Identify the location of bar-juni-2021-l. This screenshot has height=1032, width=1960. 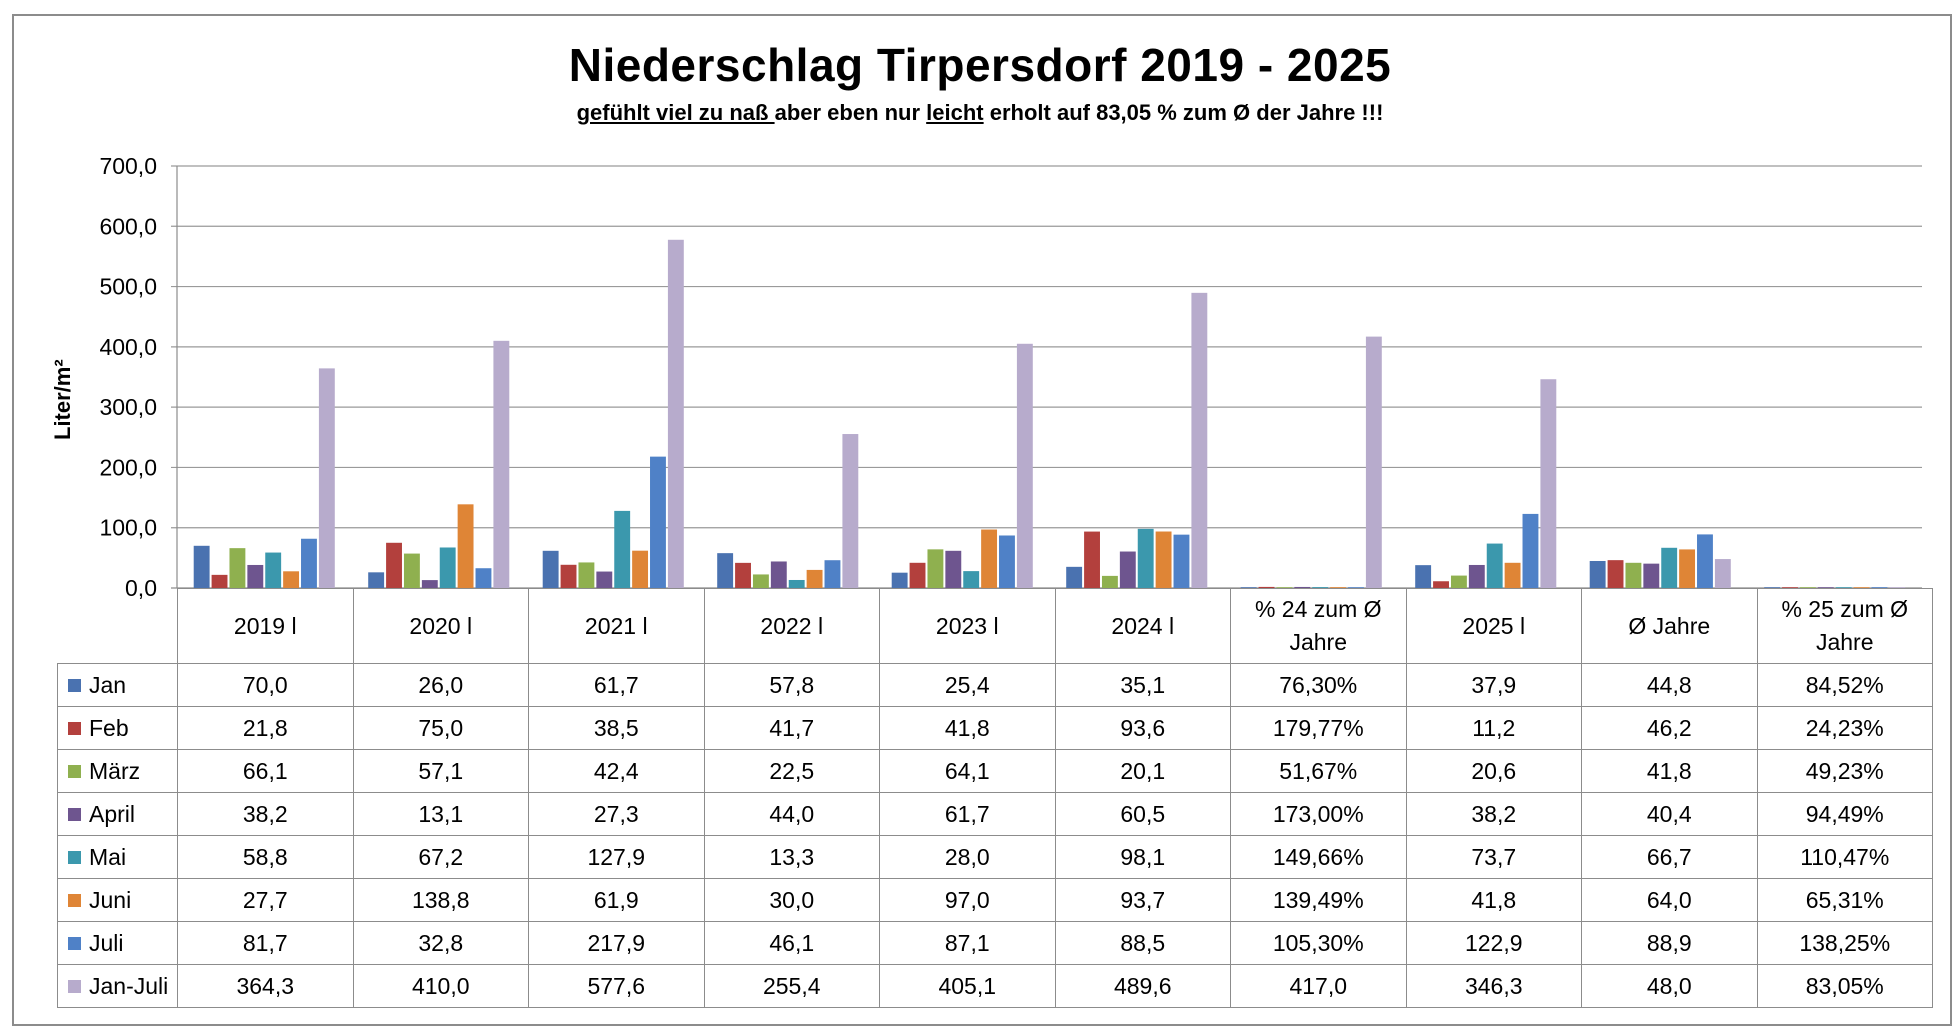
(640, 569).